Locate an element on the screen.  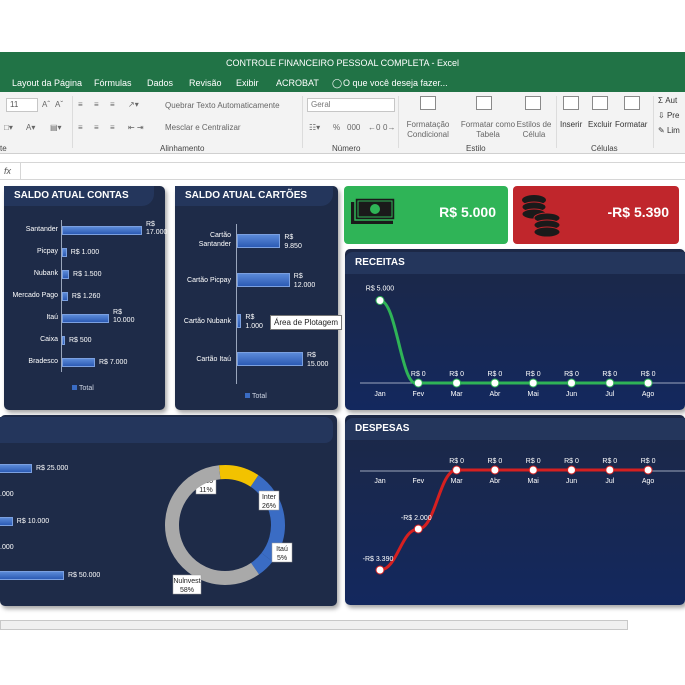
cell-styles-icon is located at coordinates (533, 103).